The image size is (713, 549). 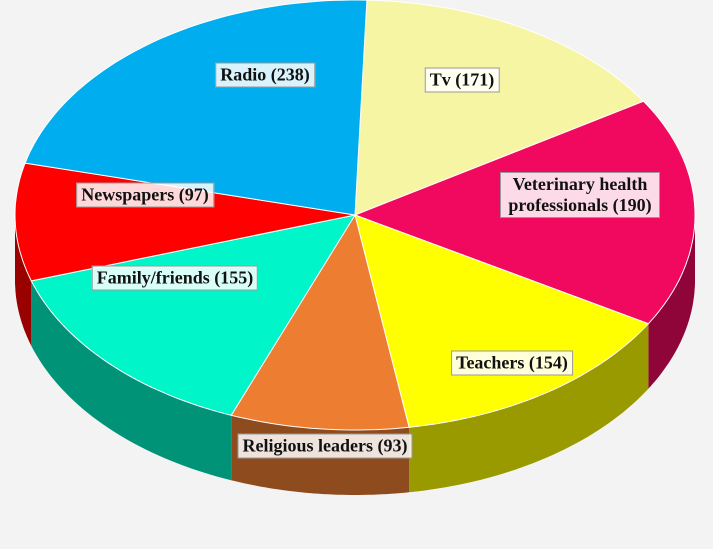 I want to click on slice-label: Newspapers (97), so click(x=145, y=195).